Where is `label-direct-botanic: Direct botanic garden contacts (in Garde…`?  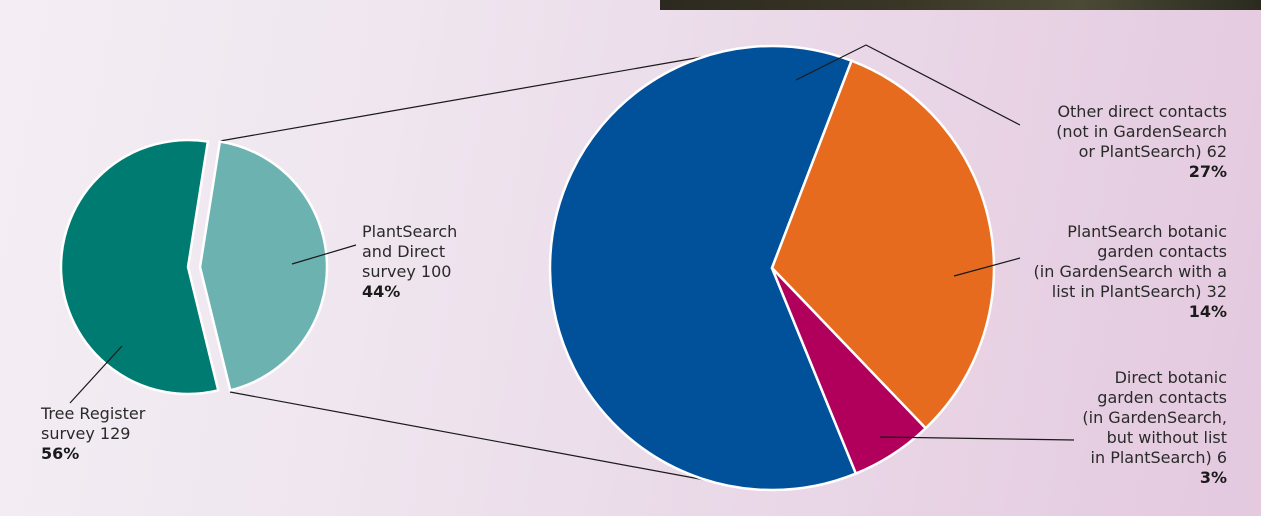
label-direct-botanic: Direct botanic garden contacts (in Garde… is located at coordinates (1154, 428).